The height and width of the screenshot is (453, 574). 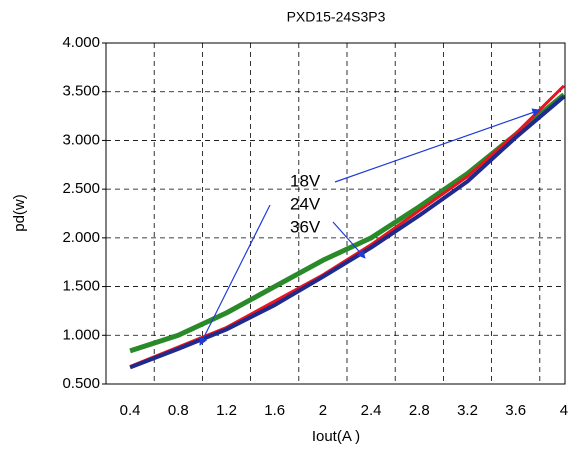 What do you see at coordinates (371, 410) in the screenshot?
I see `x-tick-label: 2.4` at bounding box center [371, 410].